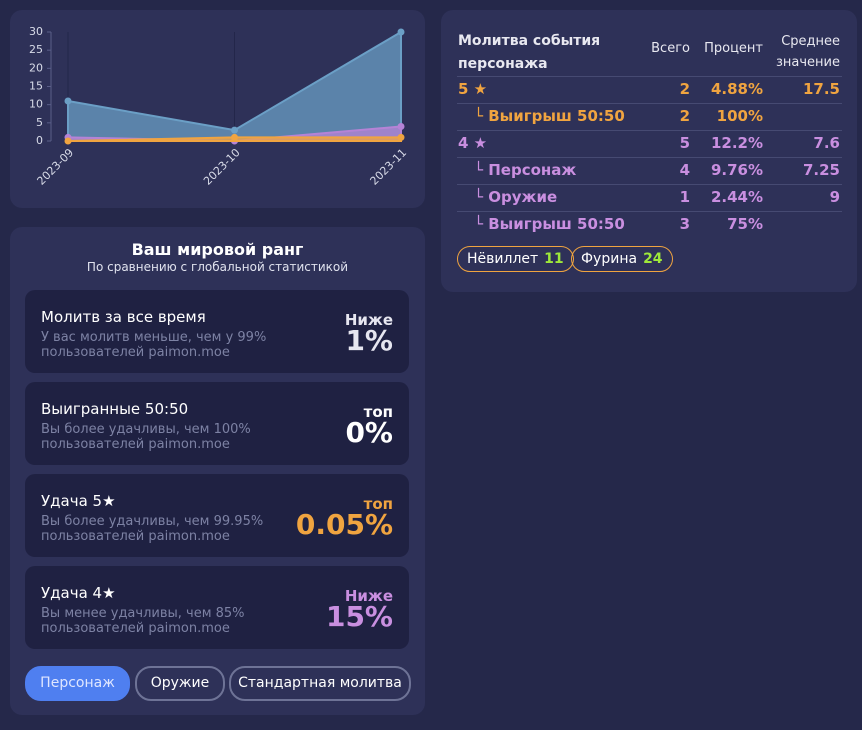 The width and height of the screenshot is (862, 730). Describe the element at coordinates (39, 140) in the screenshot. I see `y-tick-label: 0` at that location.